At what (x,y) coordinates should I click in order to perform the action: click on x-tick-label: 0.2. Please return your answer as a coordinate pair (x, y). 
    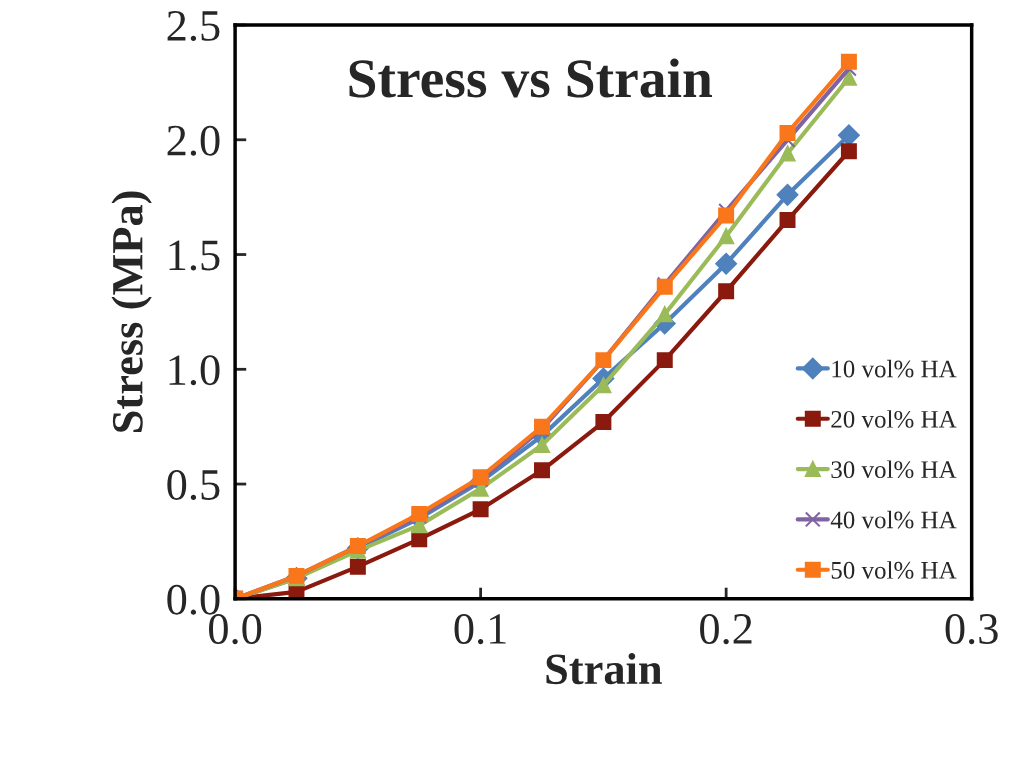
    Looking at the image, I should click on (726, 629).